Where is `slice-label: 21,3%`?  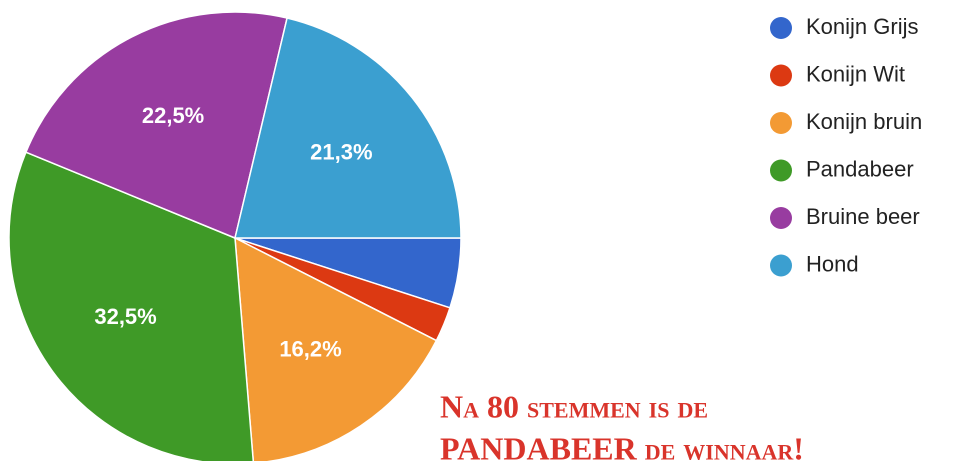 slice-label: 21,3% is located at coordinates (341, 152).